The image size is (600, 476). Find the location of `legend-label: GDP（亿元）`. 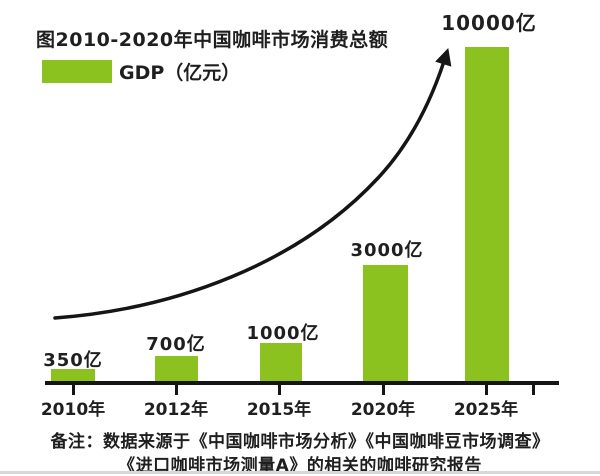

legend-label: GDP（亿元） is located at coordinates (180, 73).